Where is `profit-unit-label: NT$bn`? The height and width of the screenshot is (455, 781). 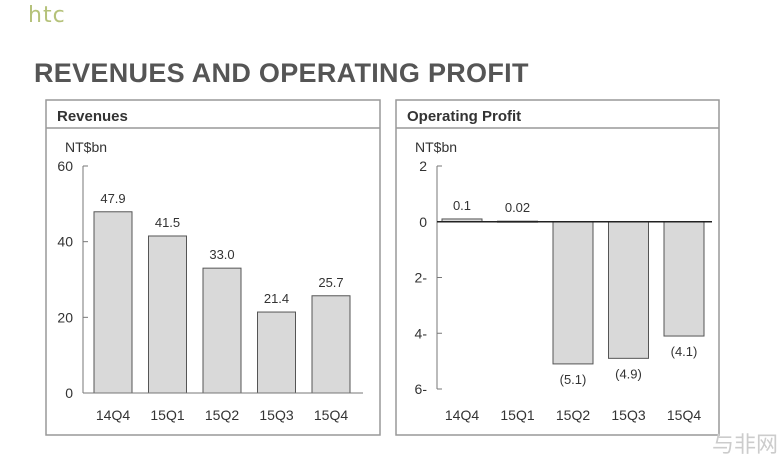
profit-unit-label: NT$bn is located at coordinates (436, 147).